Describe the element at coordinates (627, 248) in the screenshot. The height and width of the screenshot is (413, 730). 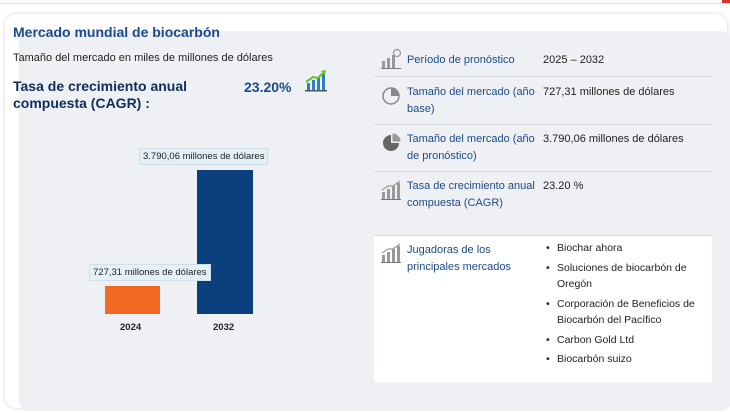
I see `list-item: Biochar ahora` at that location.